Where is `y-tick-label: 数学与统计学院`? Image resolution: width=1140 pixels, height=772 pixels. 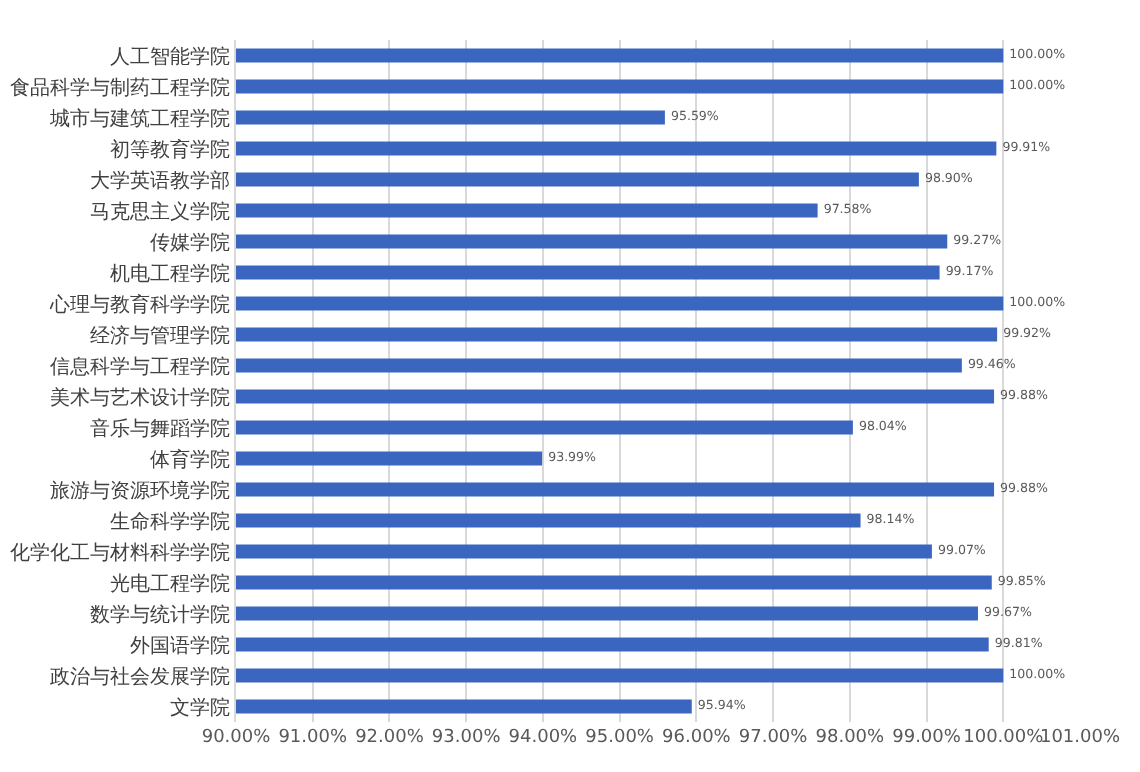
y-tick-label: 数学与统计学院 is located at coordinates (160, 614).